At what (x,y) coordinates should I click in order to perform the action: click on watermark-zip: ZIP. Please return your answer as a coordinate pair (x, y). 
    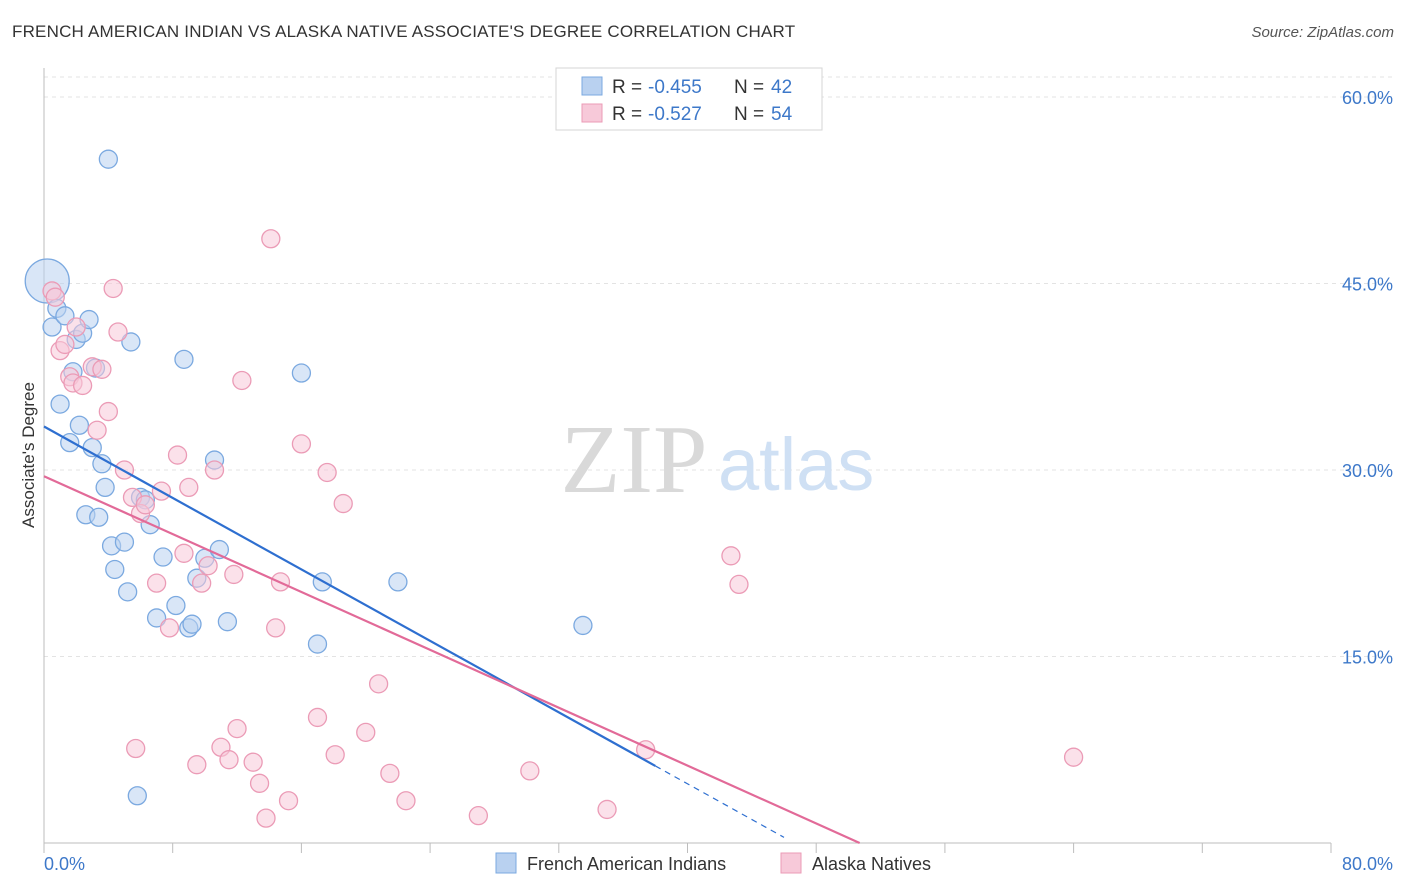
    Looking at the image, I should click on (634, 460).